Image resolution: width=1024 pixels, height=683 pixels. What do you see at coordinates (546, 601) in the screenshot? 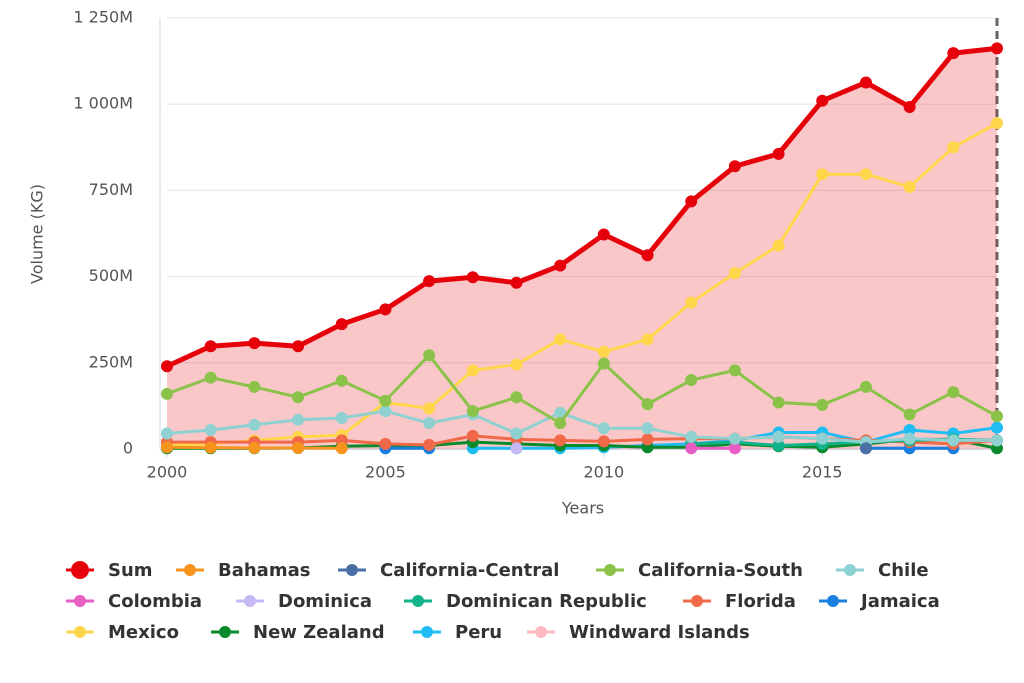
I see `legend-label: Dominican Republic` at bounding box center [546, 601].